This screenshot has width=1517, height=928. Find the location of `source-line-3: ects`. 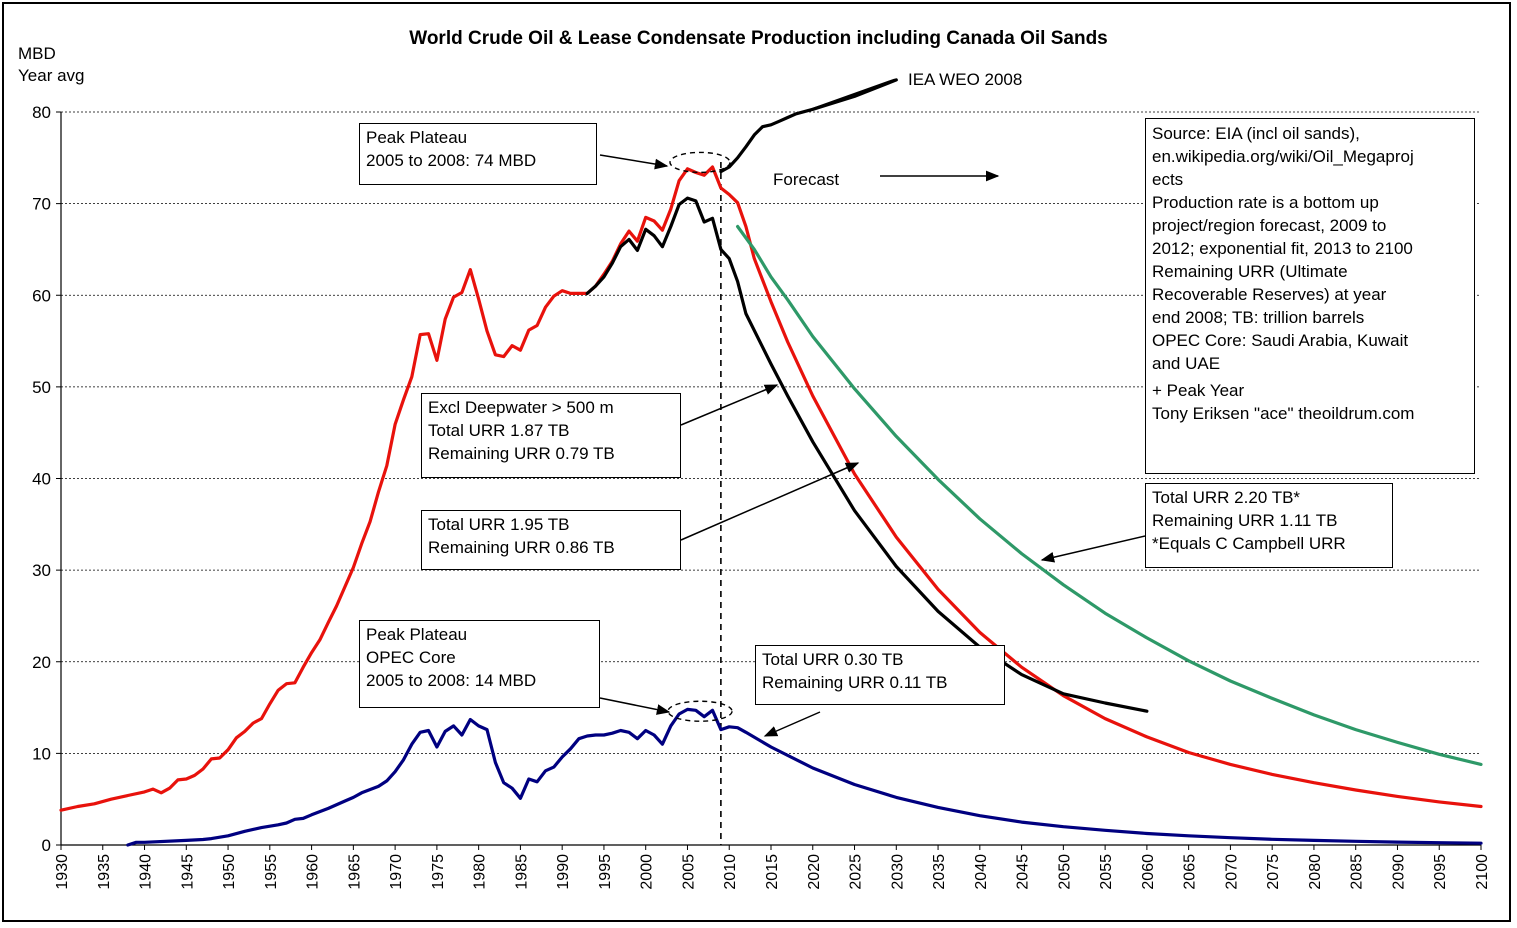

source-line-3: ects is located at coordinates (1168, 179).